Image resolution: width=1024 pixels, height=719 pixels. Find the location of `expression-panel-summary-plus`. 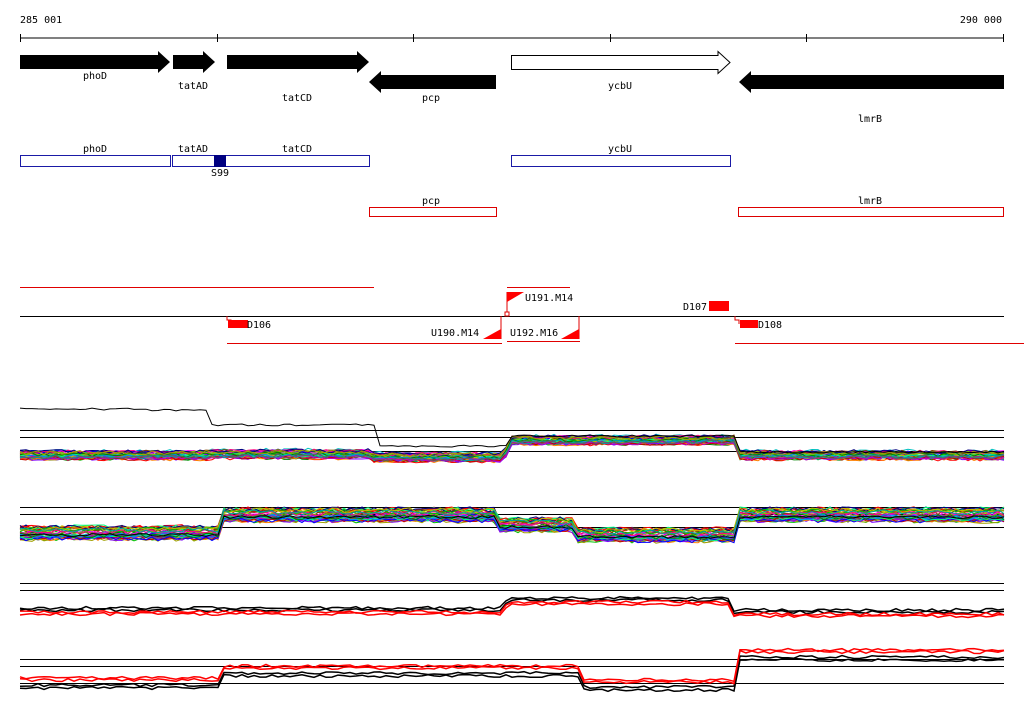

expression-panel-summary-plus is located at coordinates (512, 601).